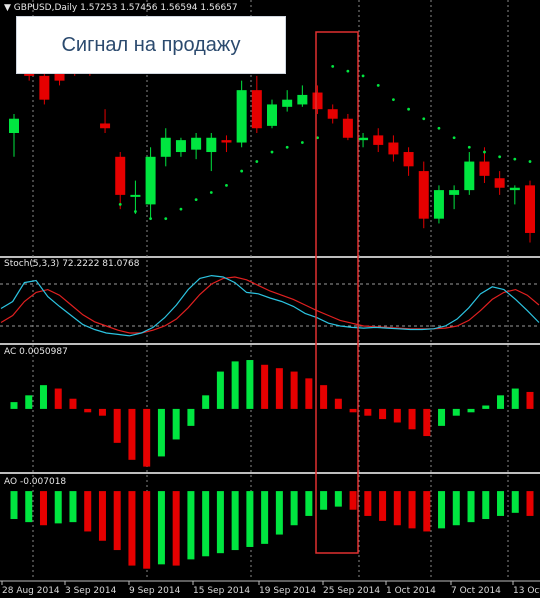  I want to click on stochastic-header: Stoch(5,3,3) 72.2222 81.0768, so click(72, 264).